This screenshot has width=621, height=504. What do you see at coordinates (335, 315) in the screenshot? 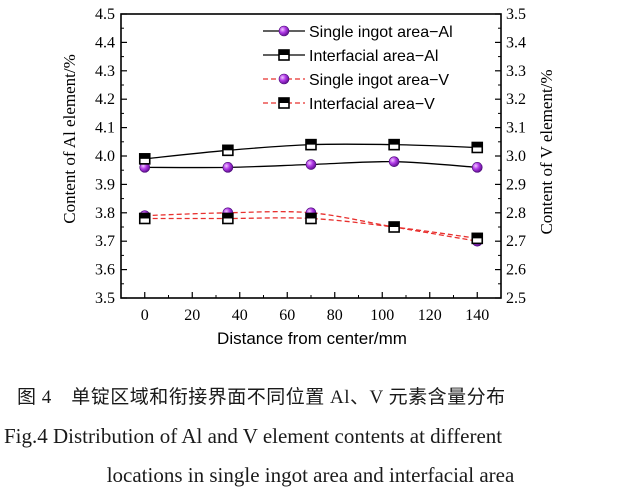
I see `x-tick-label: 80` at bounding box center [335, 315].